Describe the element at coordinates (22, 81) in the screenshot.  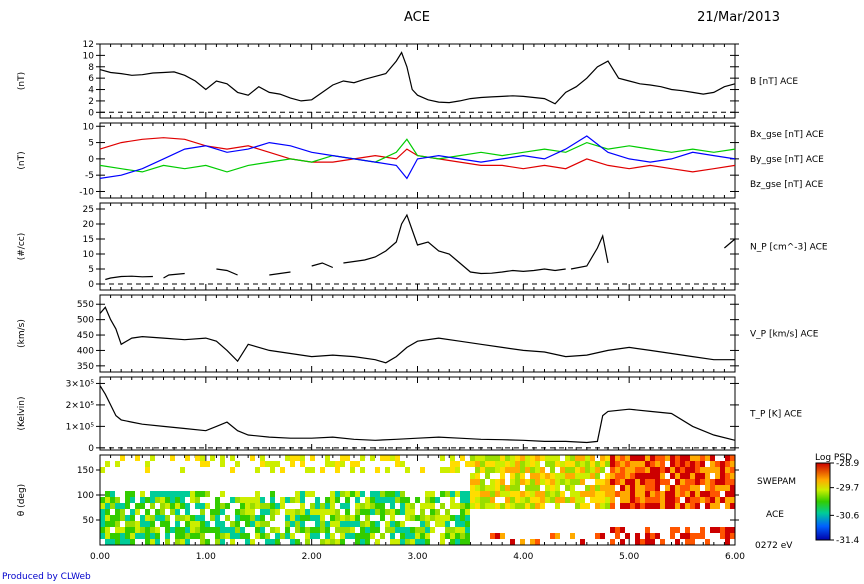
I see `y-axis-label: (nT)` at that location.